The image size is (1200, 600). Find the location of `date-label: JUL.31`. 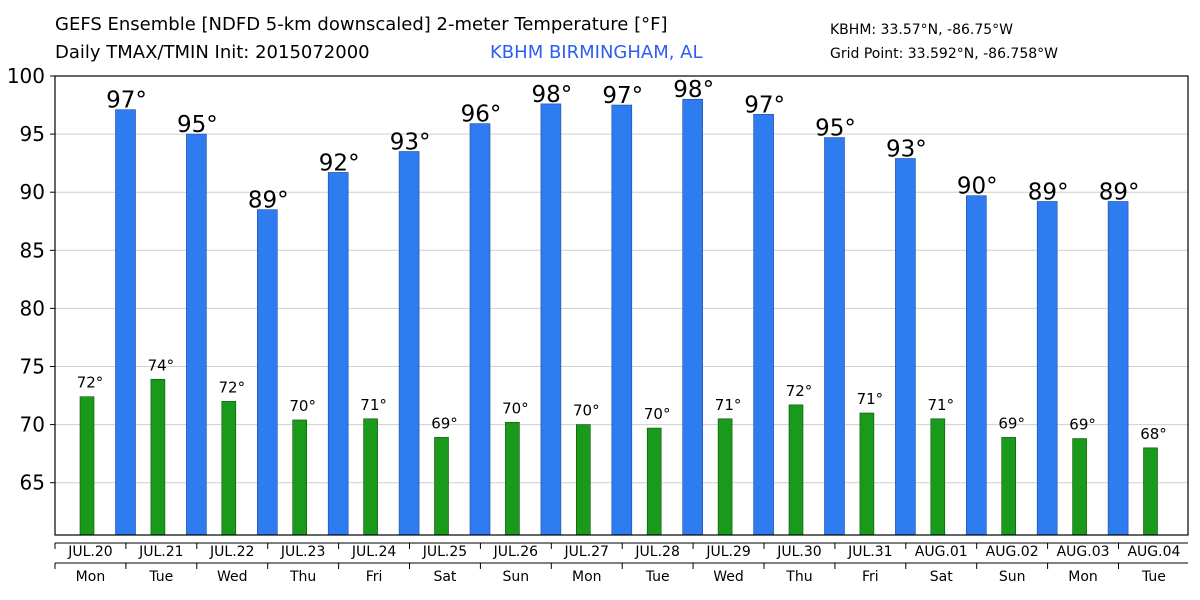

date-label: JUL.31 is located at coordinates (869, 552).